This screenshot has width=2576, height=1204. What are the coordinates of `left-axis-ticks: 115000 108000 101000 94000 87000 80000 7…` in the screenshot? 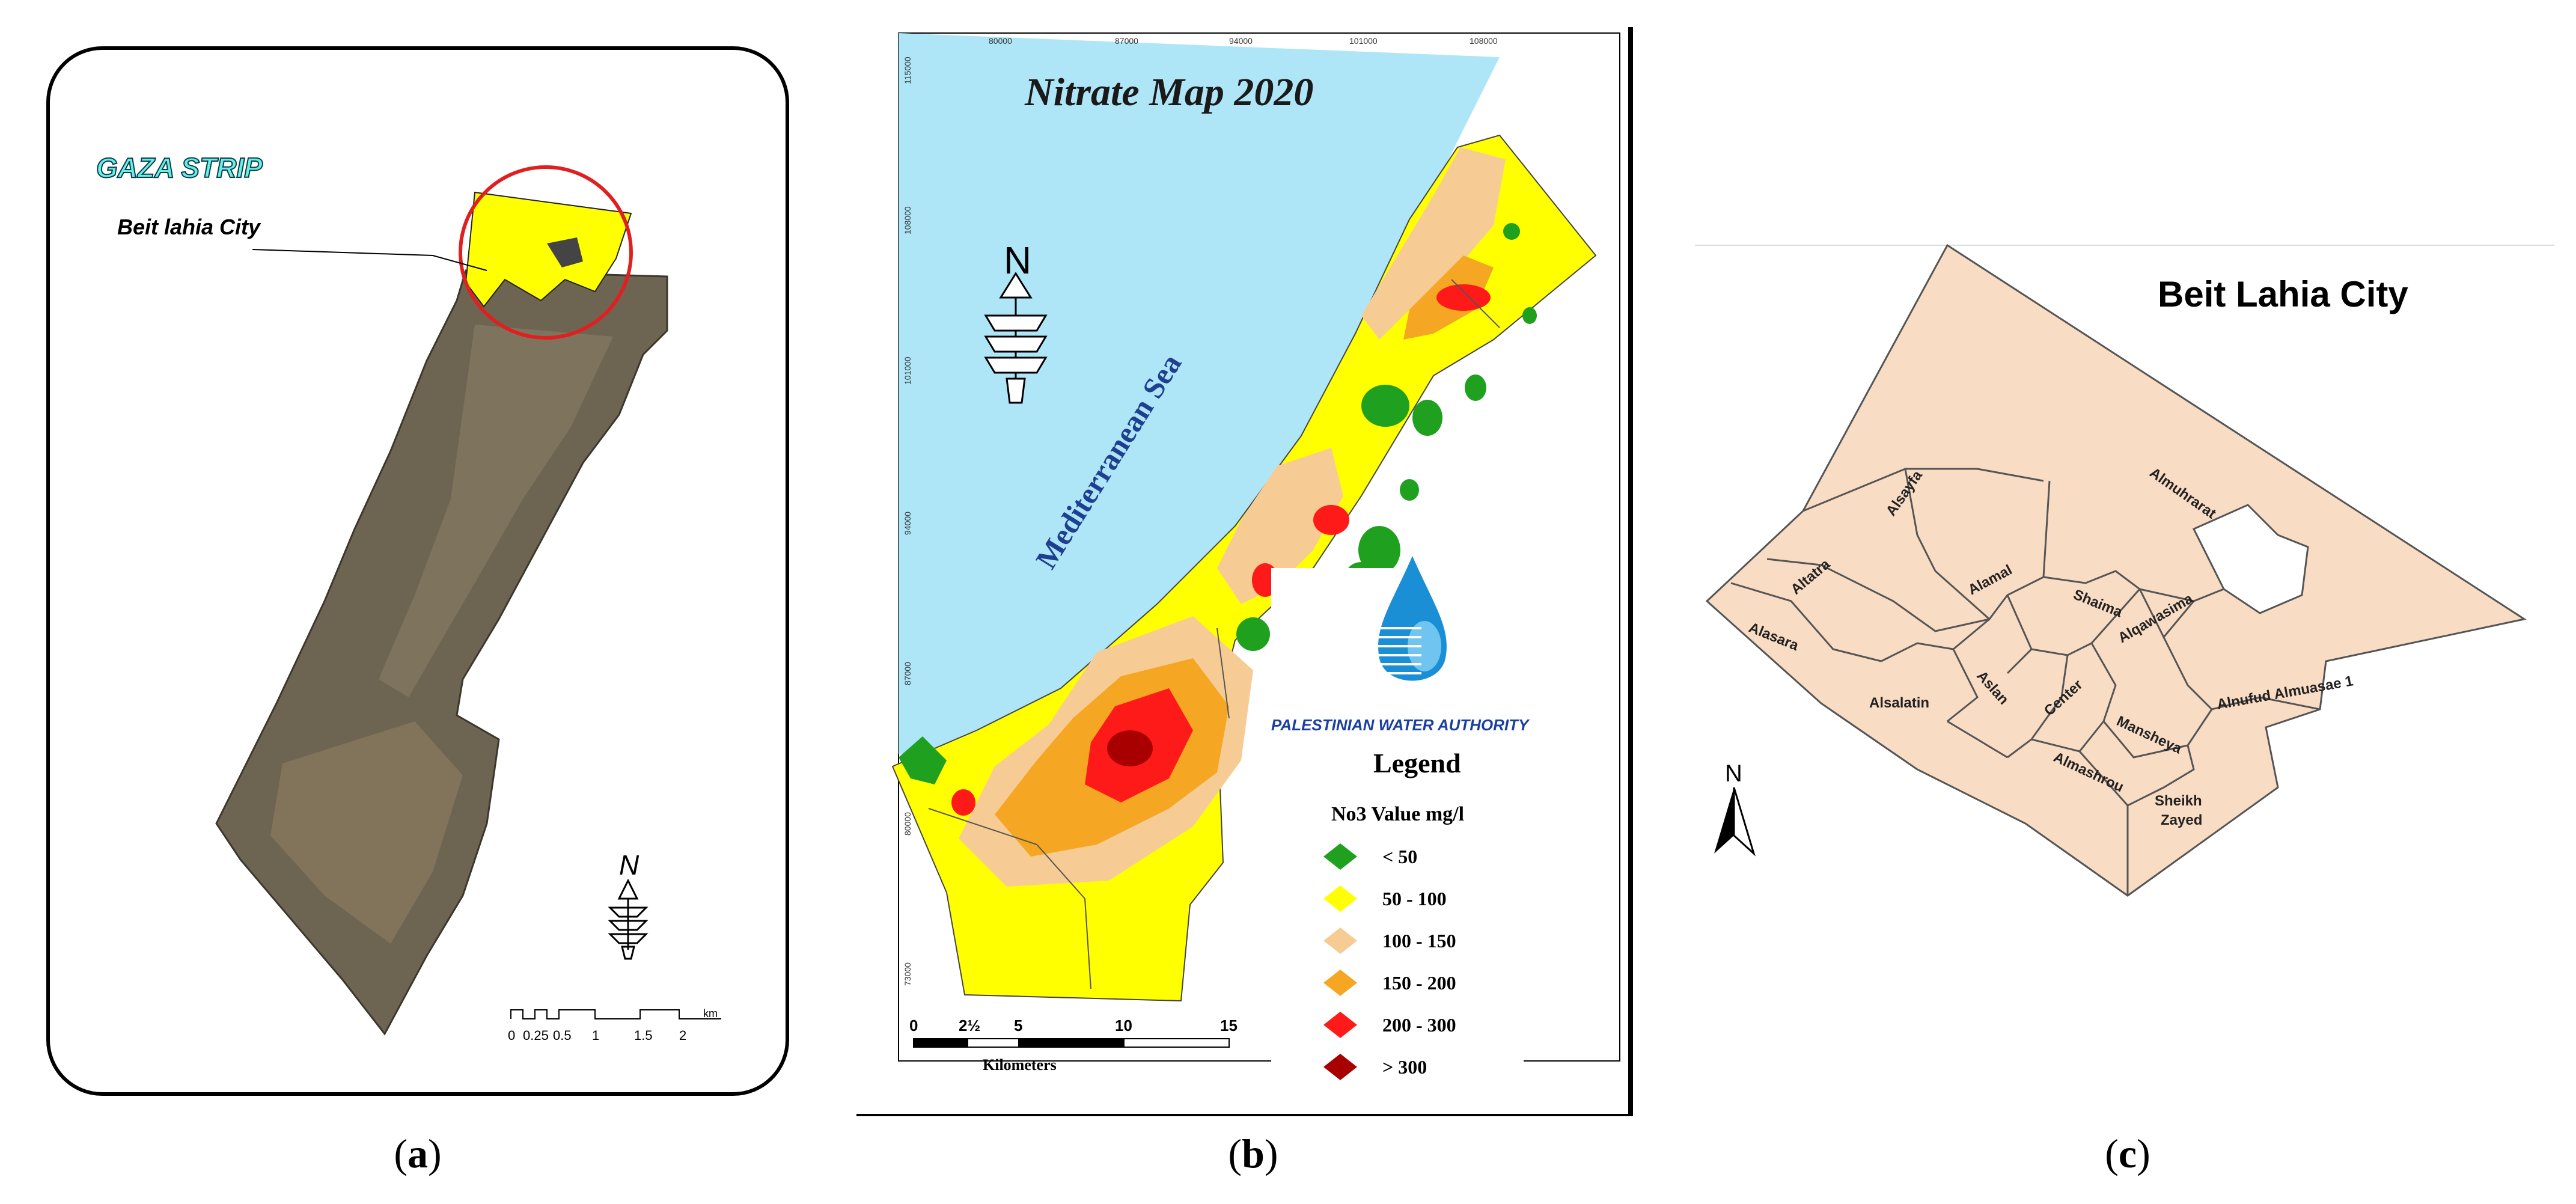 It's located at (907, 521).